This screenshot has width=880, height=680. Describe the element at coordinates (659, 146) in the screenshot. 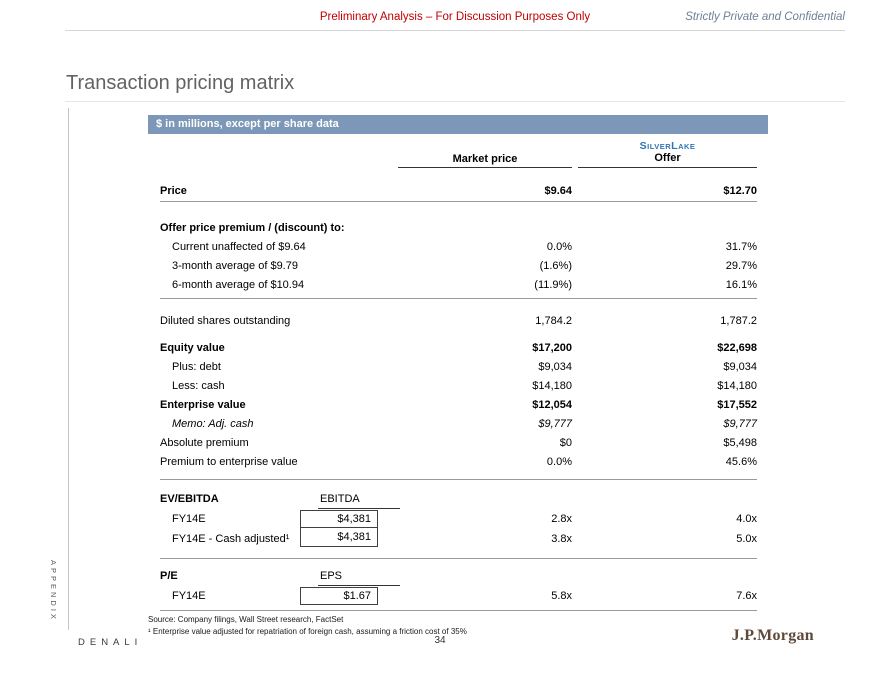

I see `silverlake-text: ILVER` at that location.